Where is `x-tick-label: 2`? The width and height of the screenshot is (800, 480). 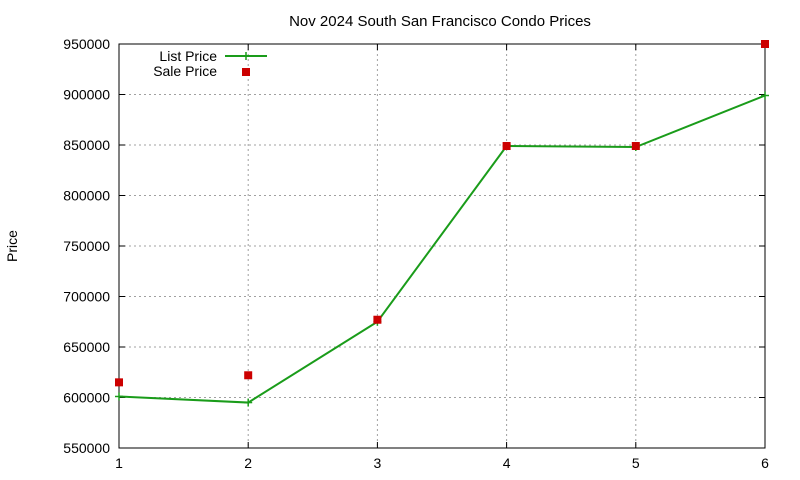
x-tick-label: 2 is located at coordinates (248, 463).